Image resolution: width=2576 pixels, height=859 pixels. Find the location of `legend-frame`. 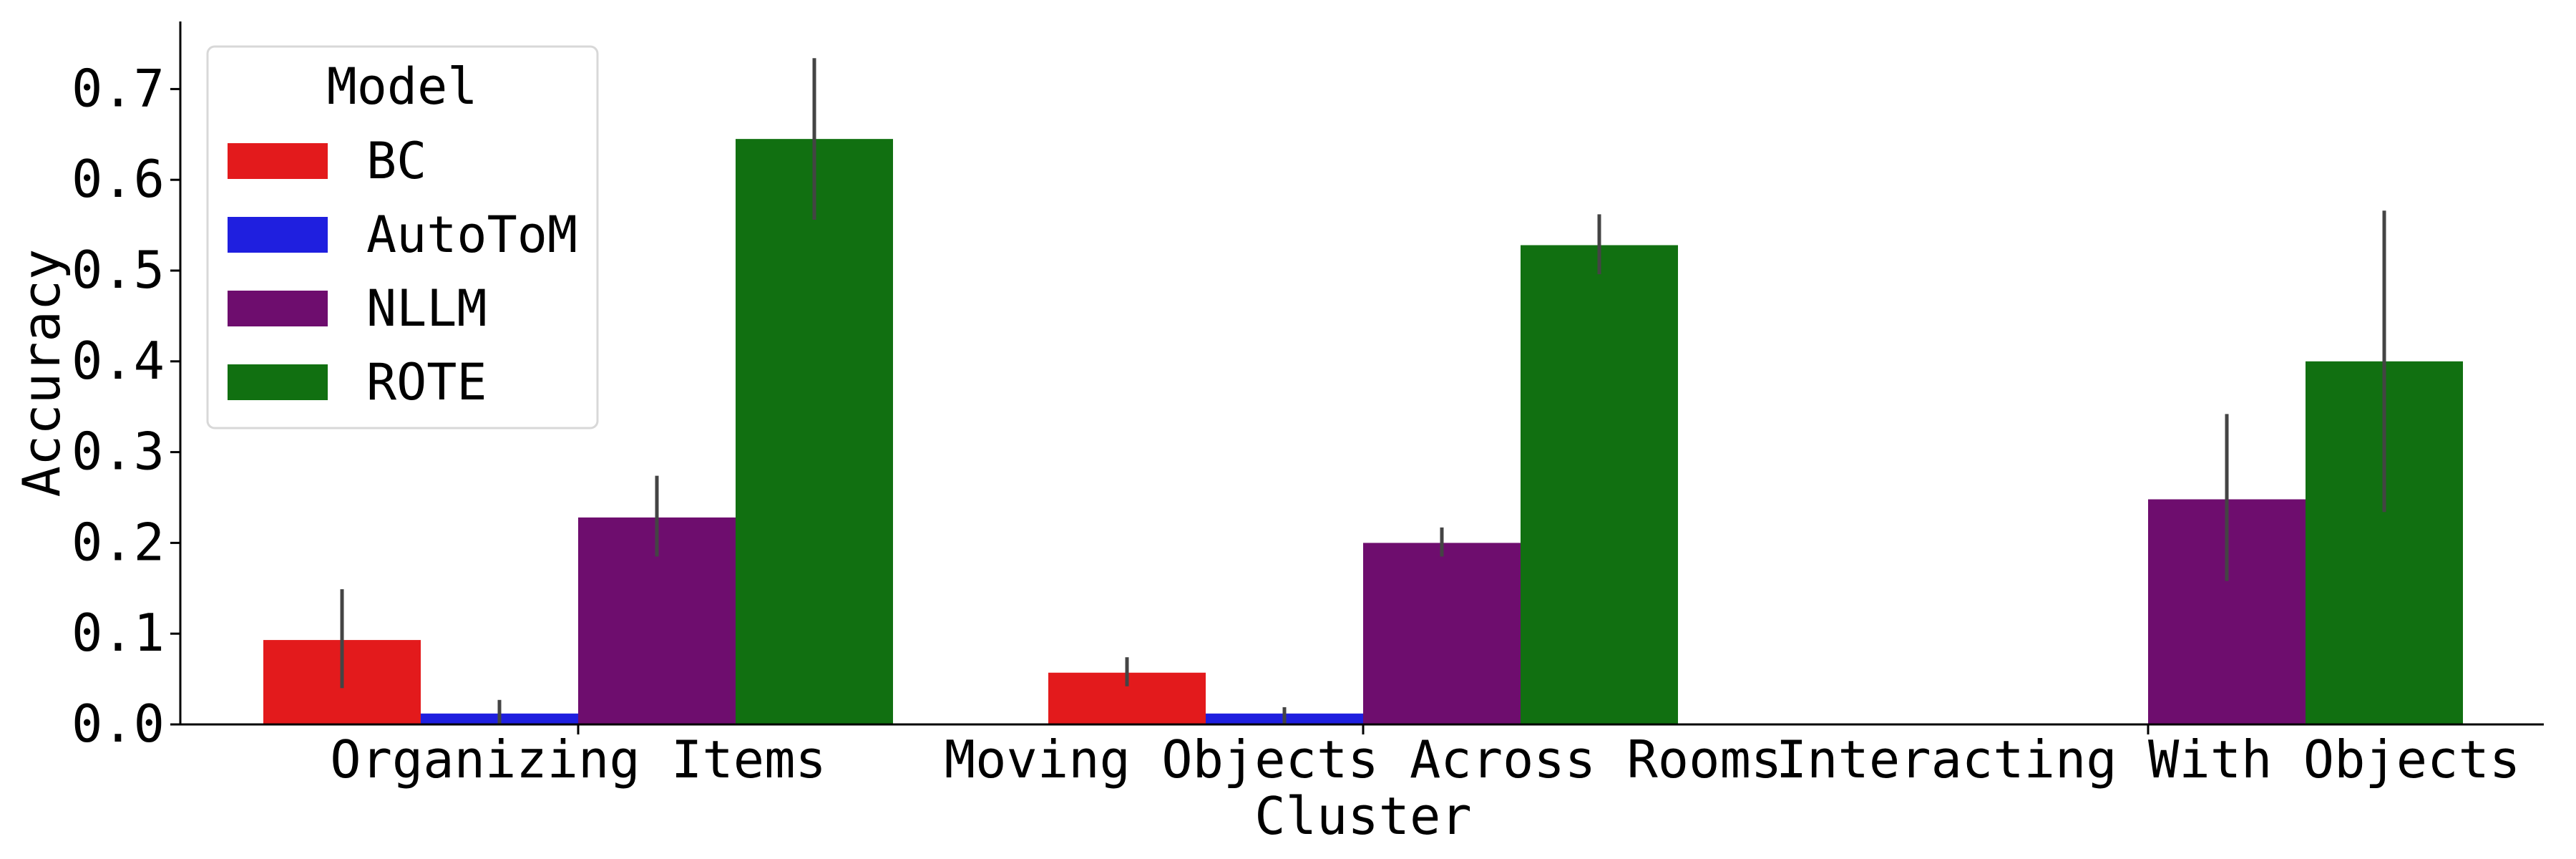

legend-frame is located at coordinates (402, 237).